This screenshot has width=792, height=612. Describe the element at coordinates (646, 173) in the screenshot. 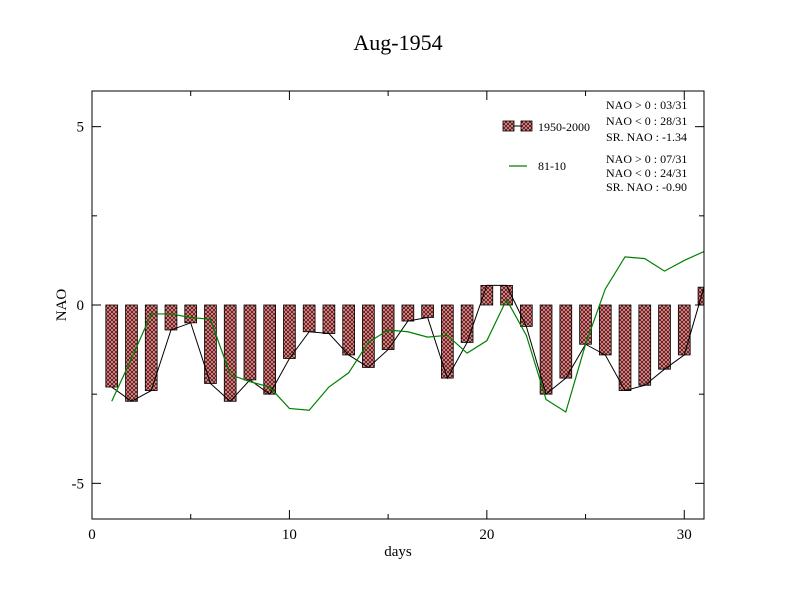

I see `stat-set2-negative: NAO < 0 : 24/31` at that location.